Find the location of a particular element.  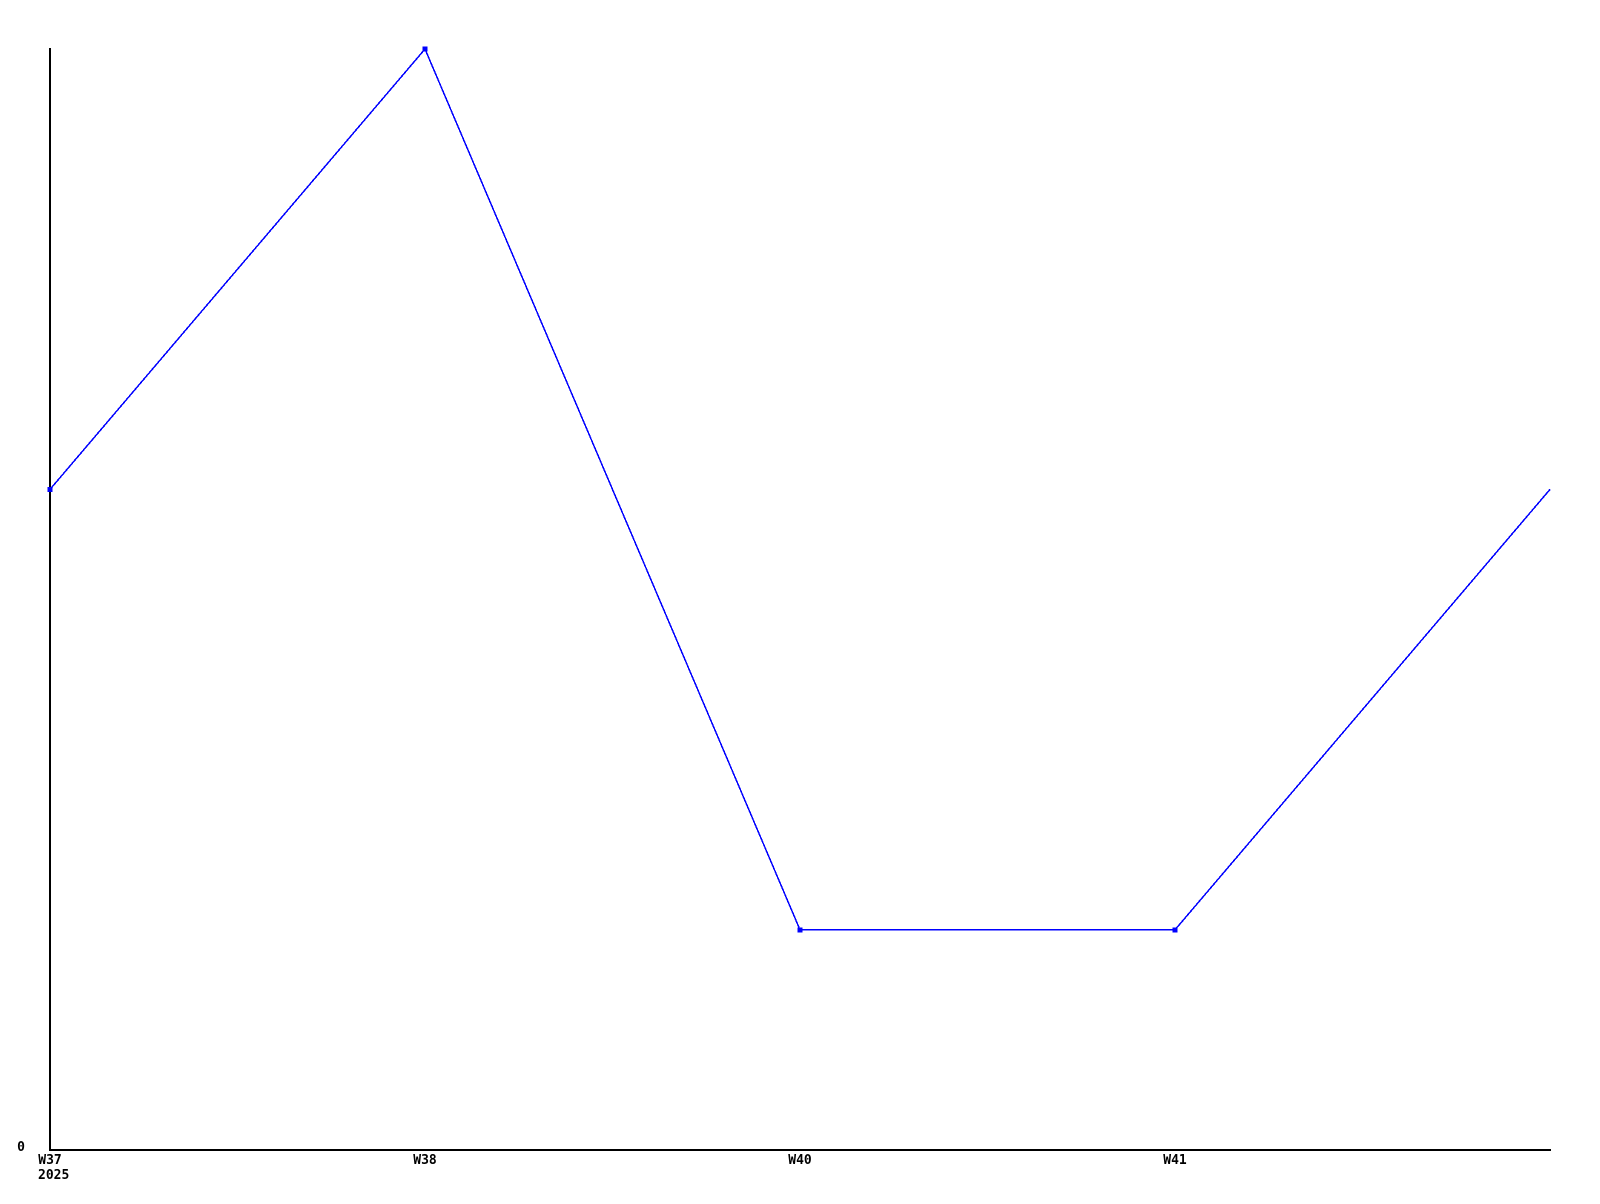

x-tick-label: W41 is located at coordinates (1175, 1160).